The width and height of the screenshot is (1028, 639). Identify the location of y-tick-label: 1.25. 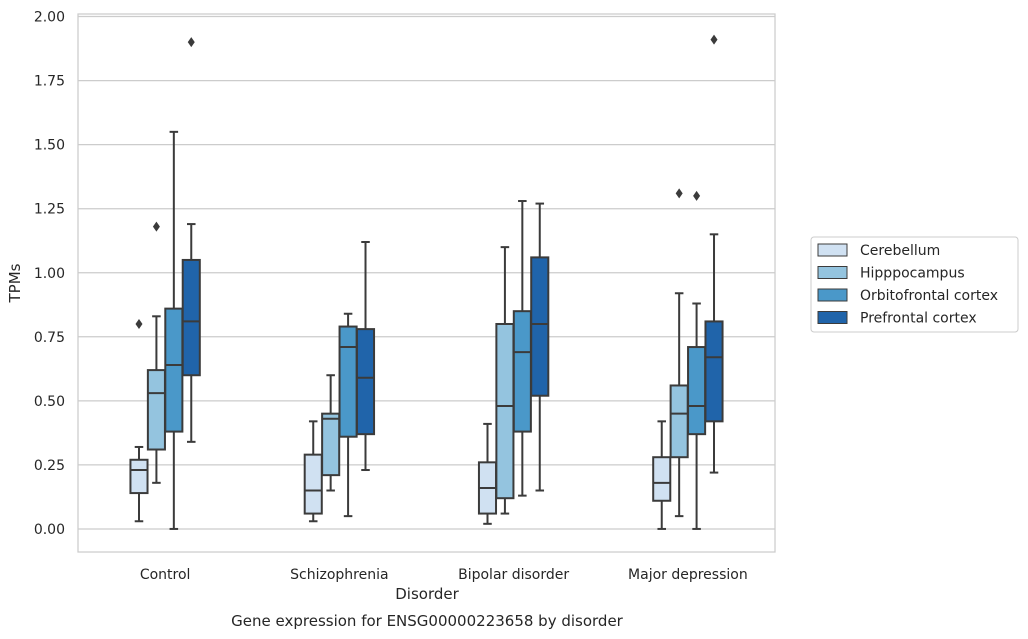
(49, 210).